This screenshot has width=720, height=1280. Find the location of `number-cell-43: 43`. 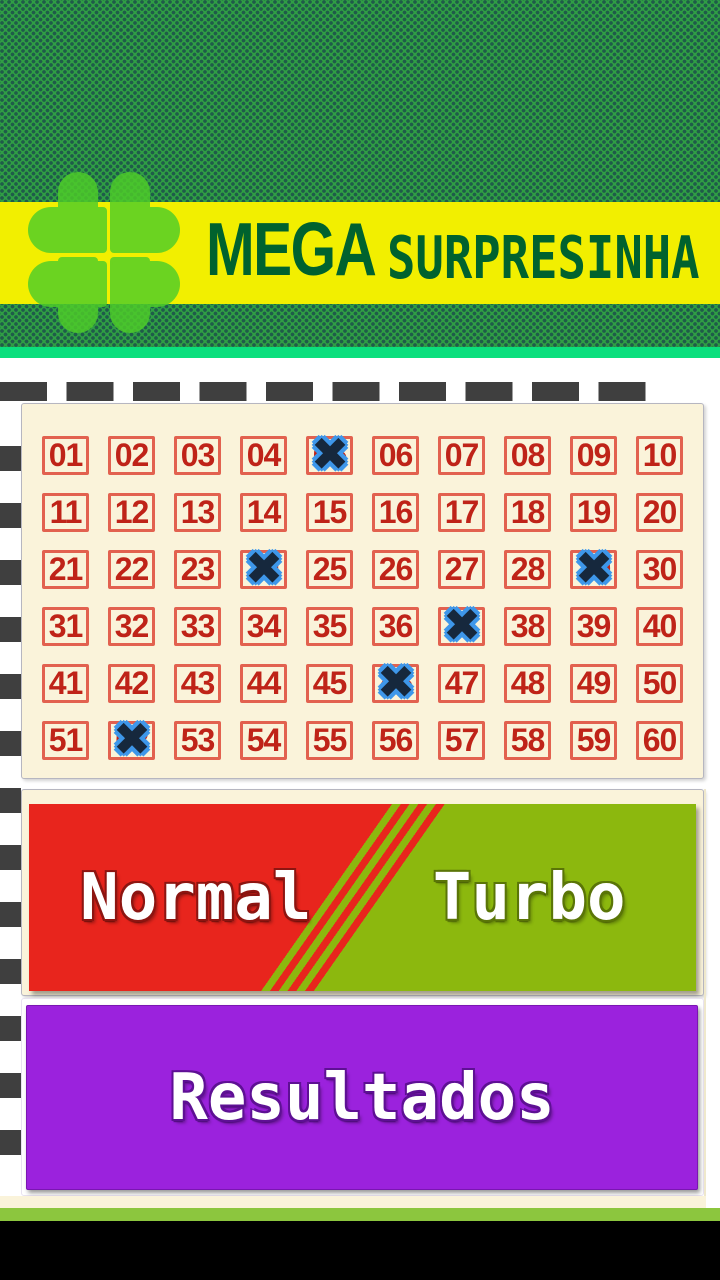

number-cell-43: 43 is located at coordinates (197, 683).